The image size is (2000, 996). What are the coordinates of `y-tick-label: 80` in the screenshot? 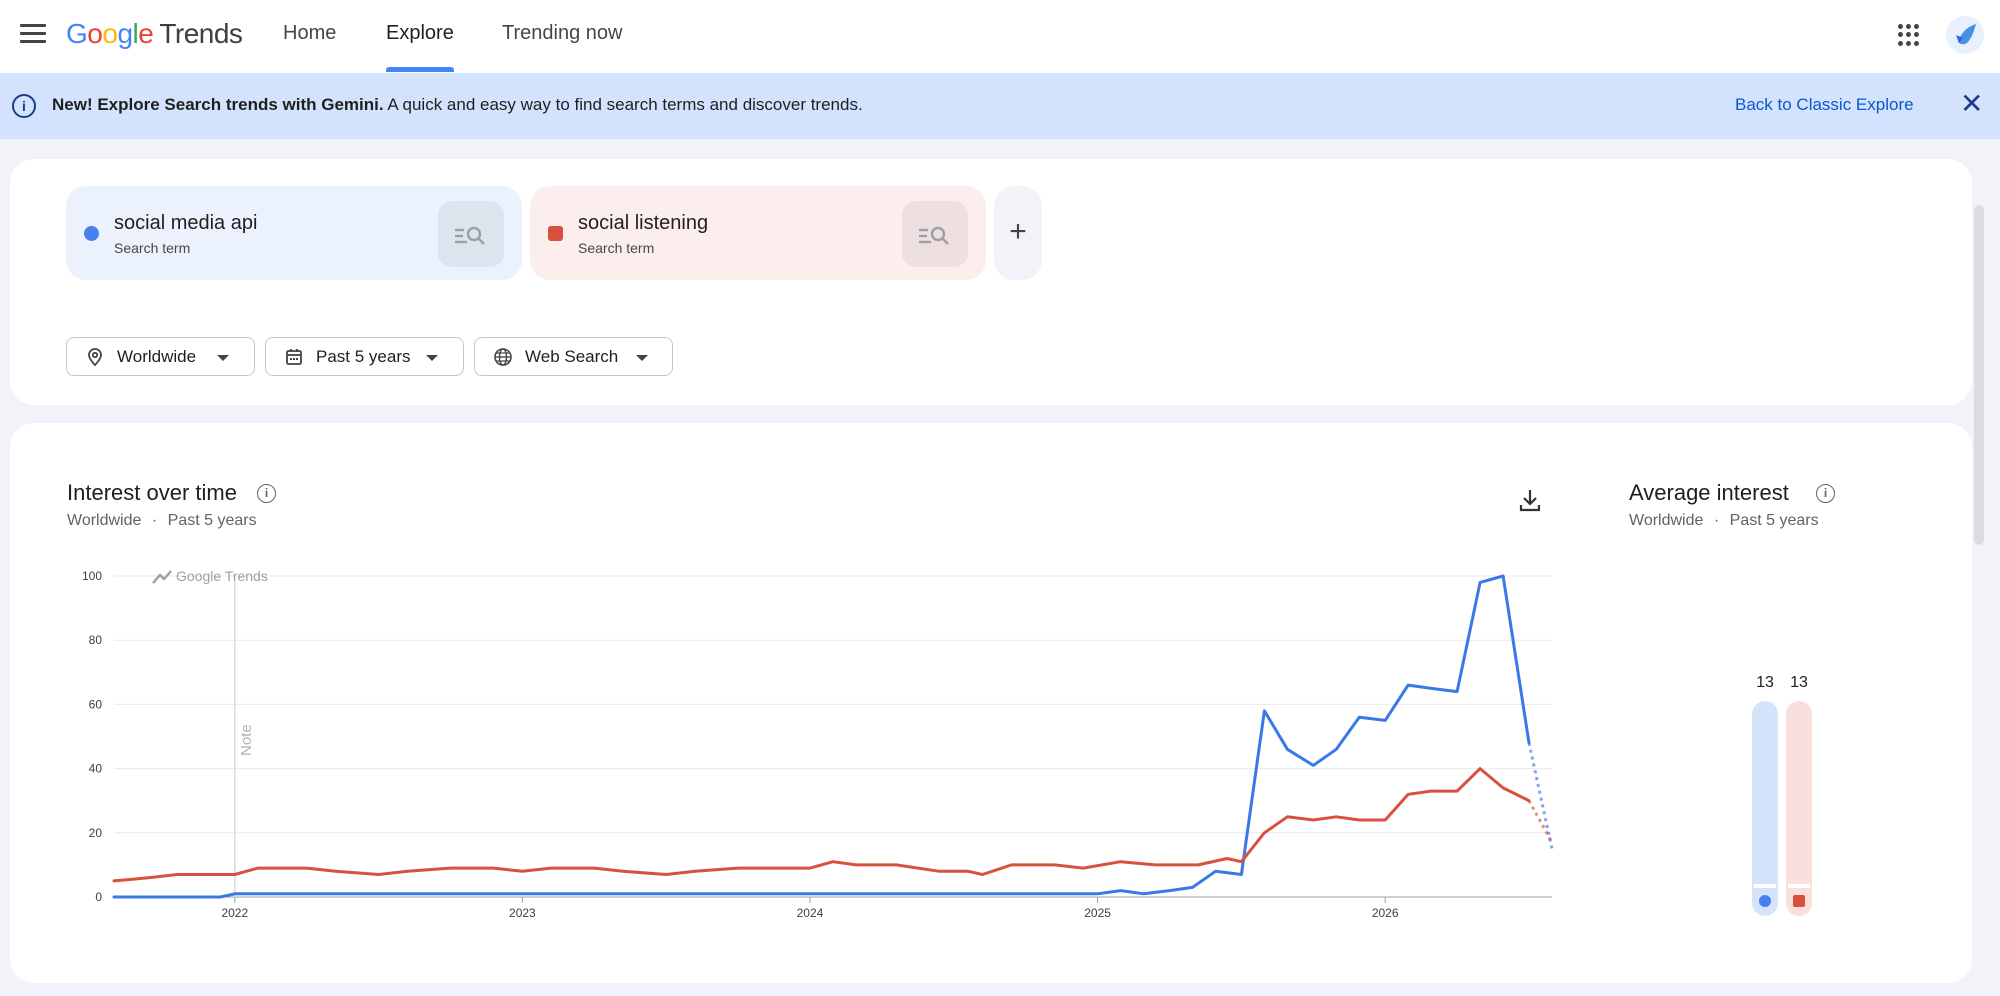 It's located at (96, 640).